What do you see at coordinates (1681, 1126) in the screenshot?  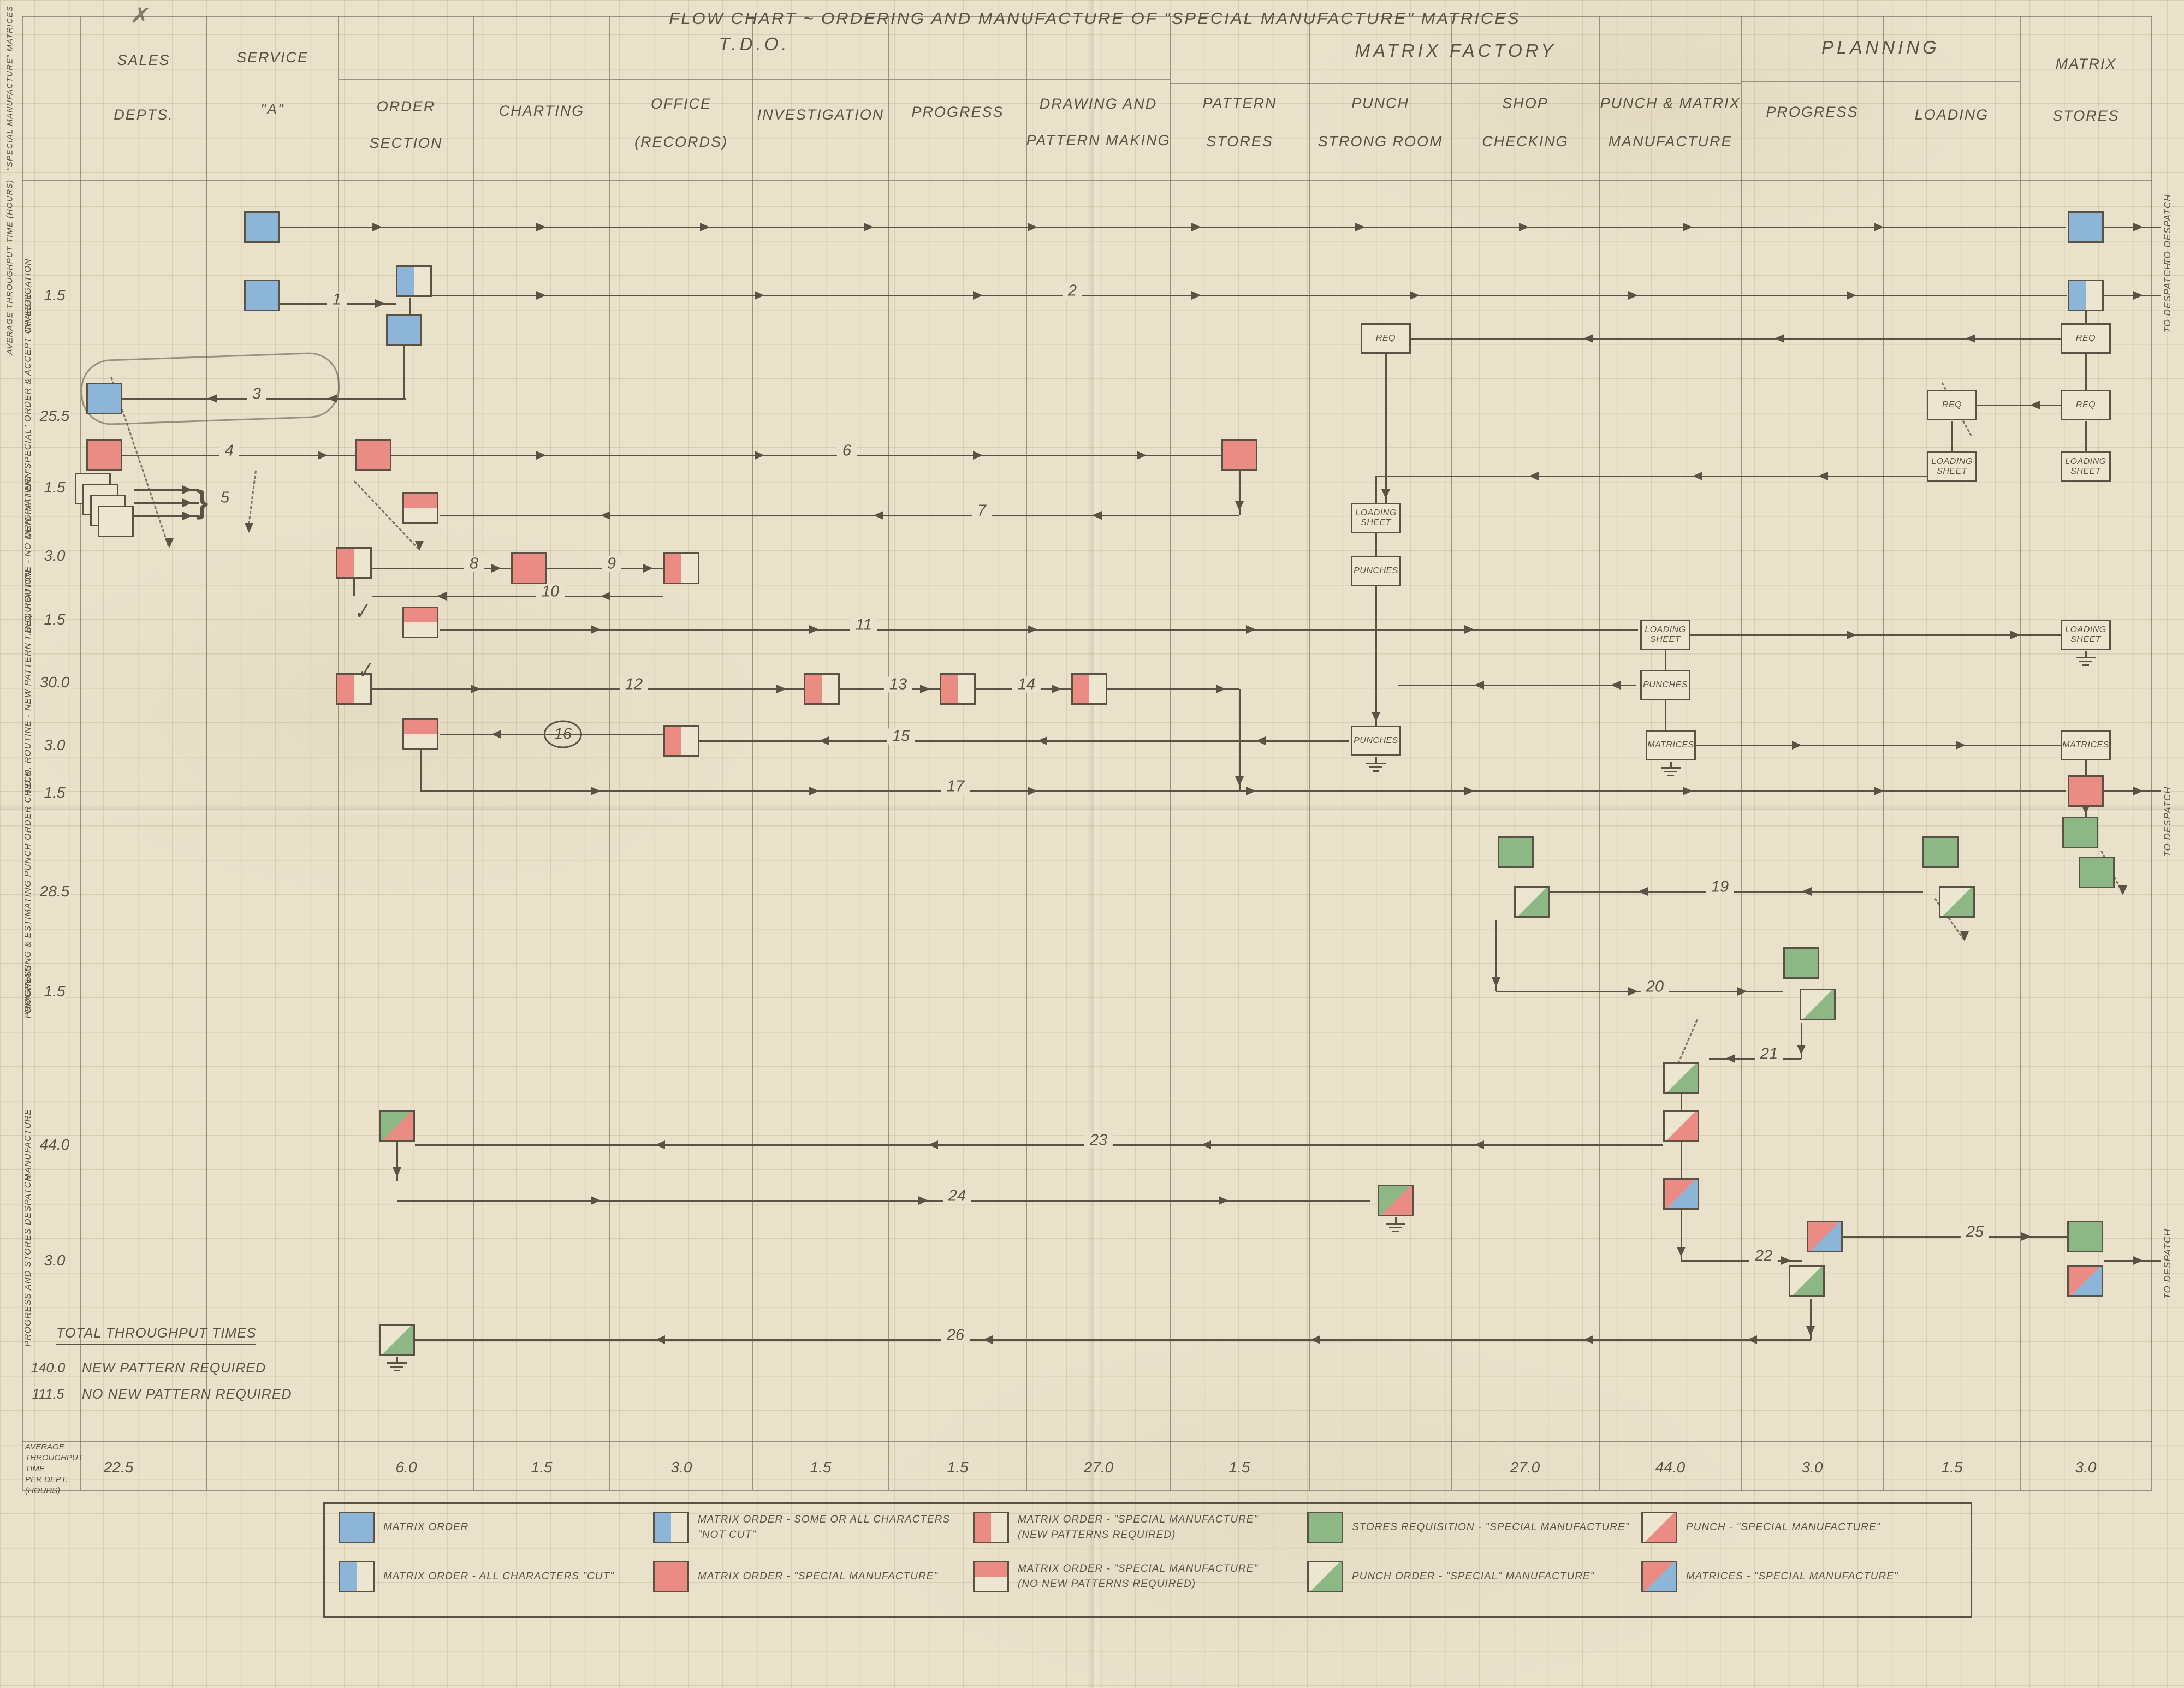 I see `node-red-diag` at bounding box center [1681, 1126].